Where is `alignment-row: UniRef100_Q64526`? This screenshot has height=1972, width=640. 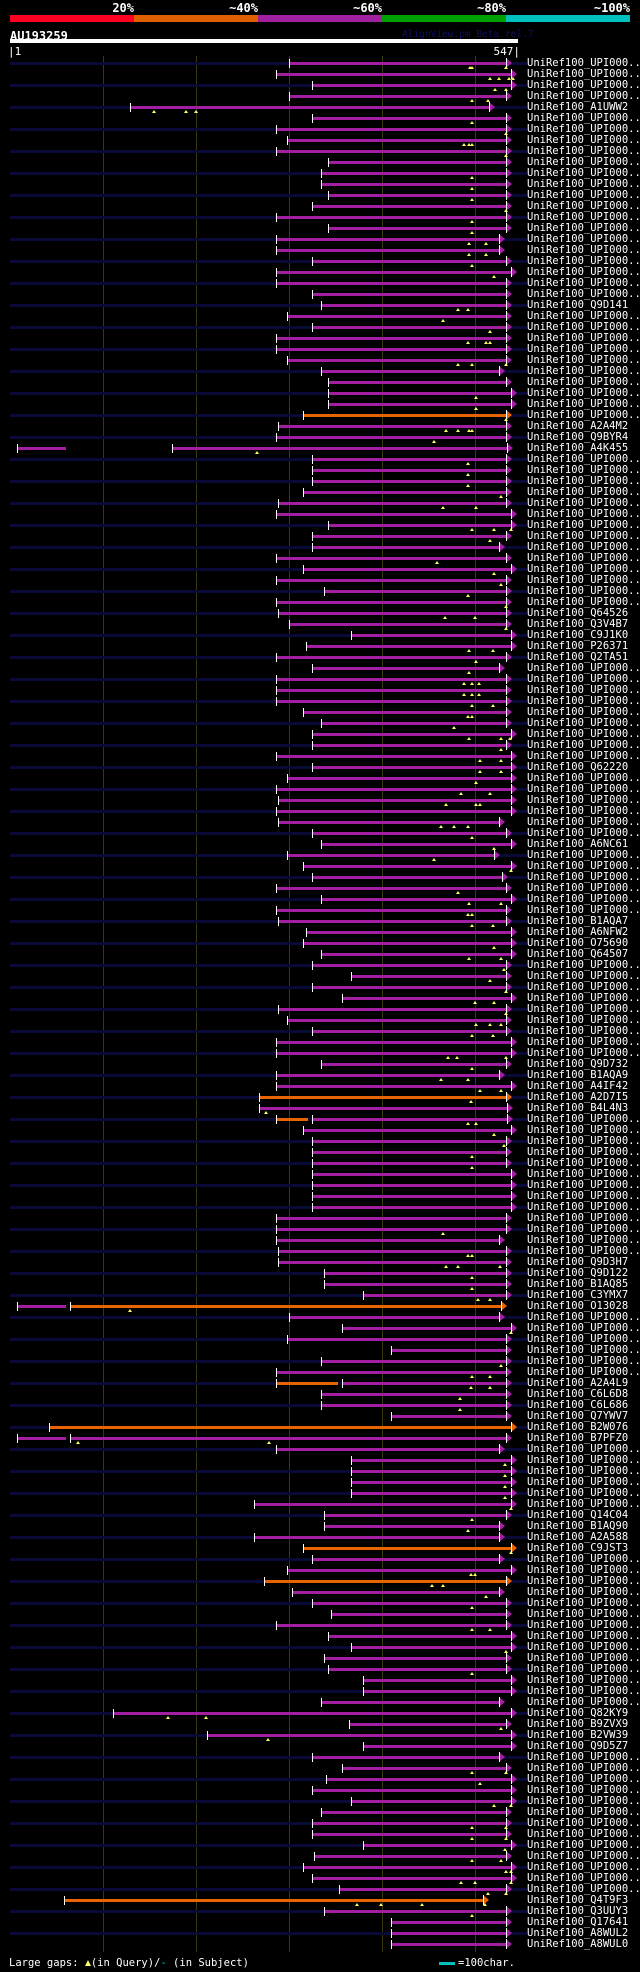
alignment-row: UniRef100_Q64526 is located at coordinates (320, 613).